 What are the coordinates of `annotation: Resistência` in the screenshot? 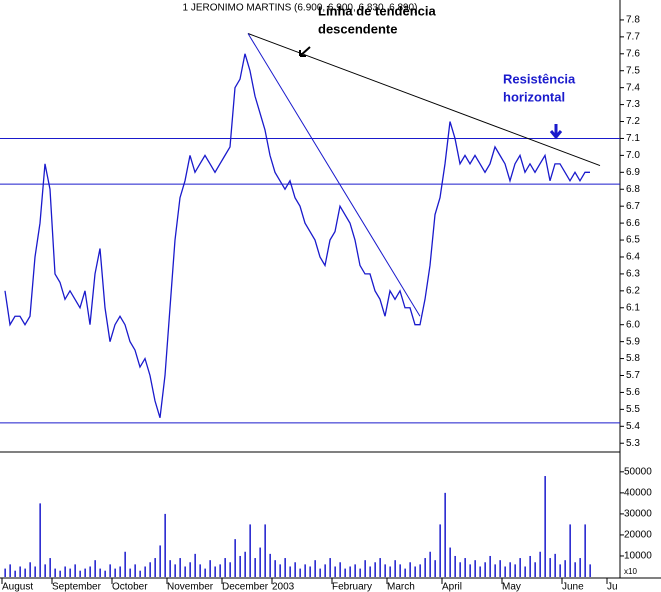 It's located at (539, 78).